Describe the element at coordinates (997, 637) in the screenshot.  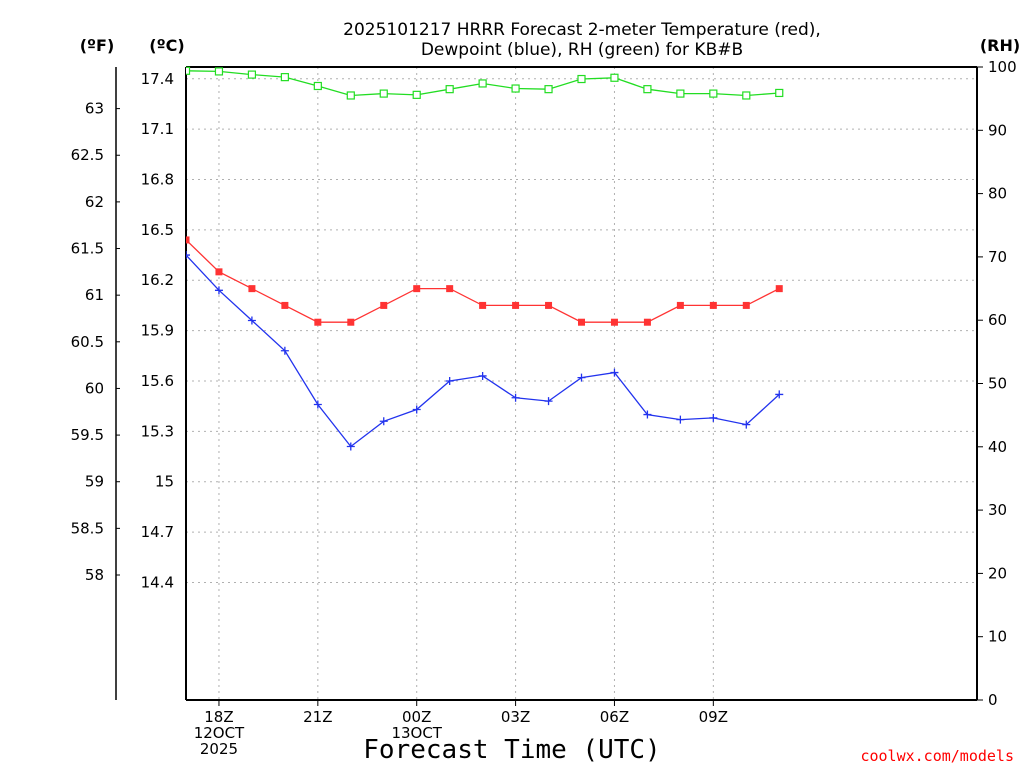
I see `rh-tick-label: 10` at that location.